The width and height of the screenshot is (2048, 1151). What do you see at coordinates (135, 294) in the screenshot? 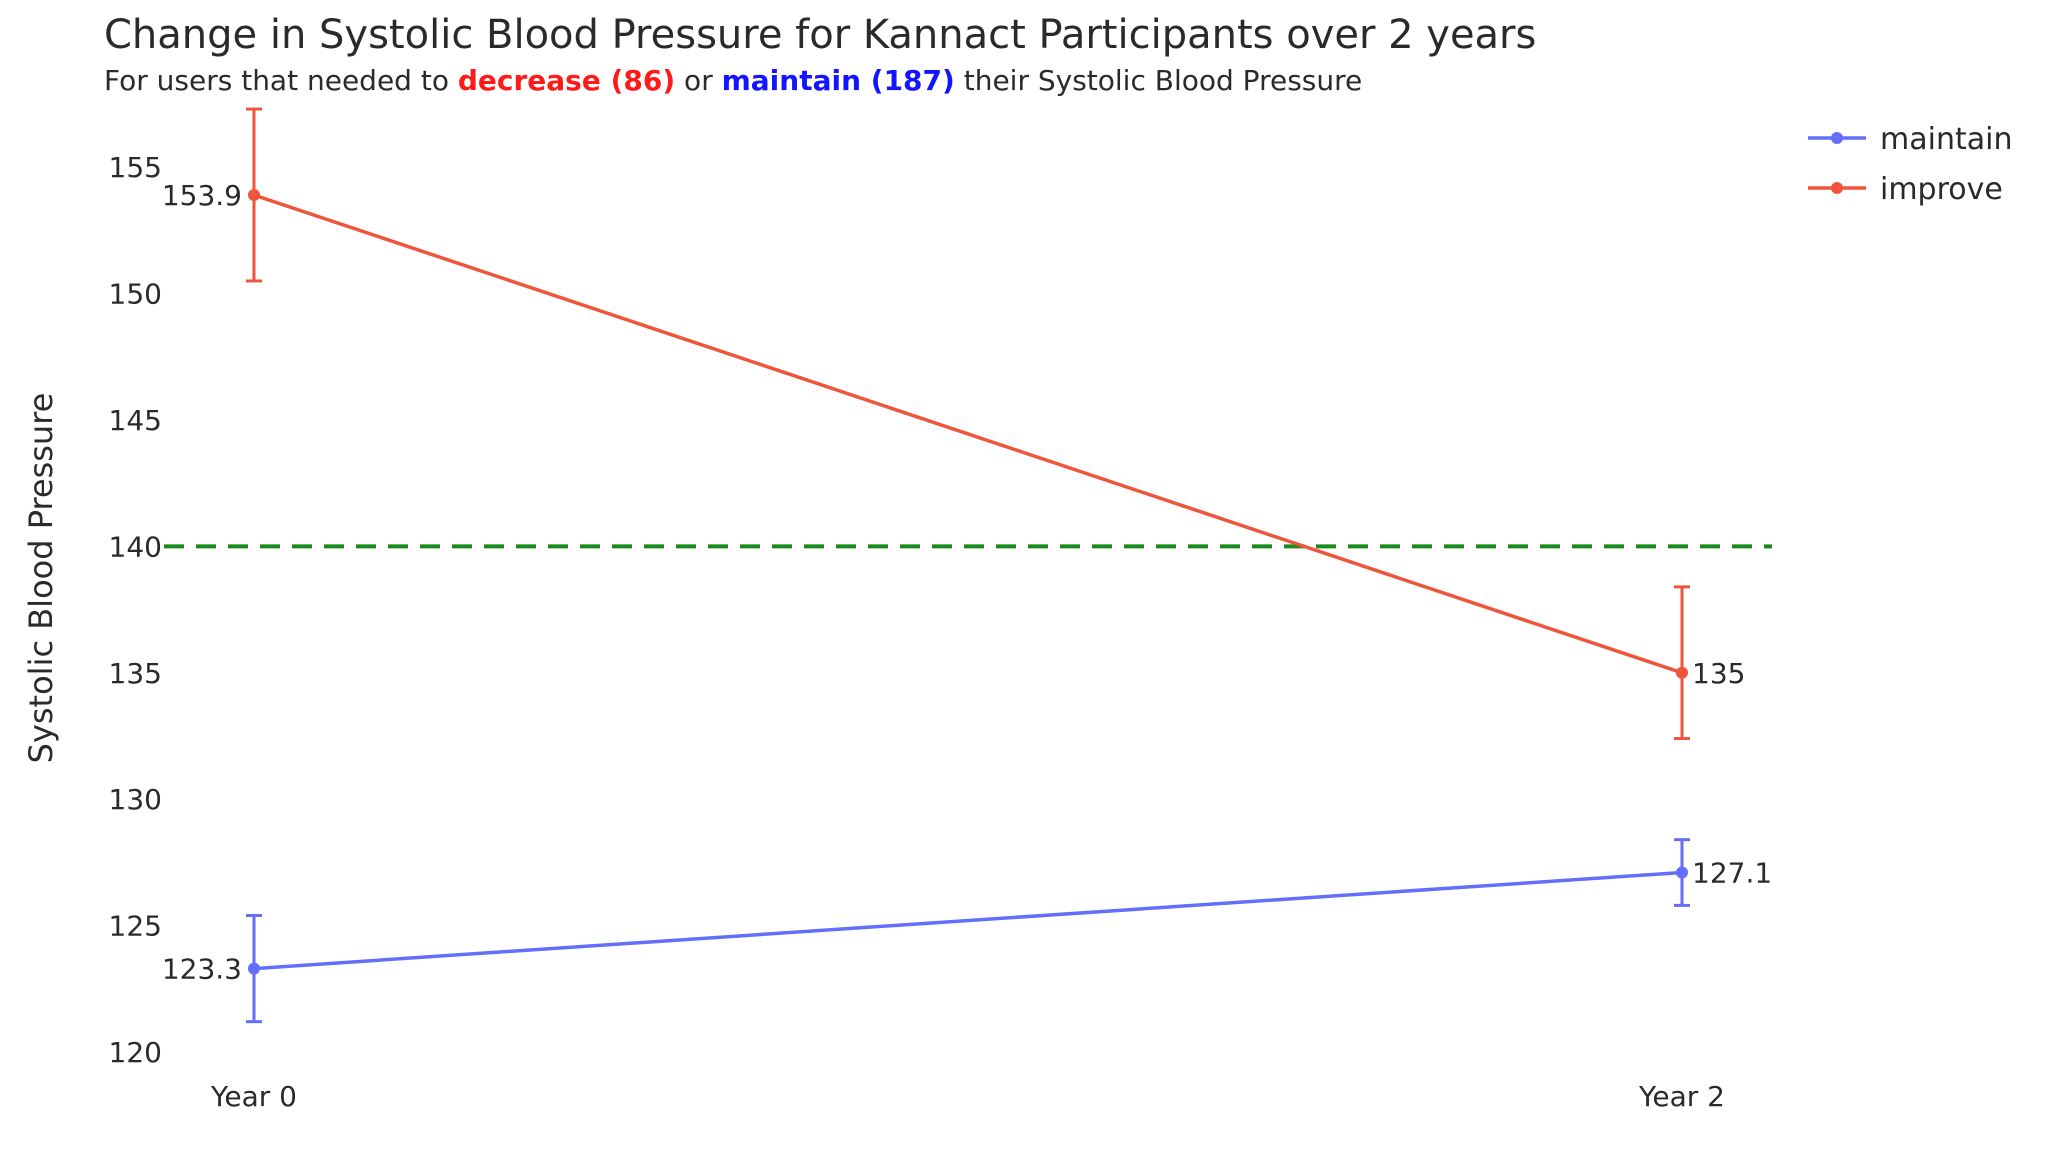
I see `y-tick-label: 150` at bounding box center [135, 294].